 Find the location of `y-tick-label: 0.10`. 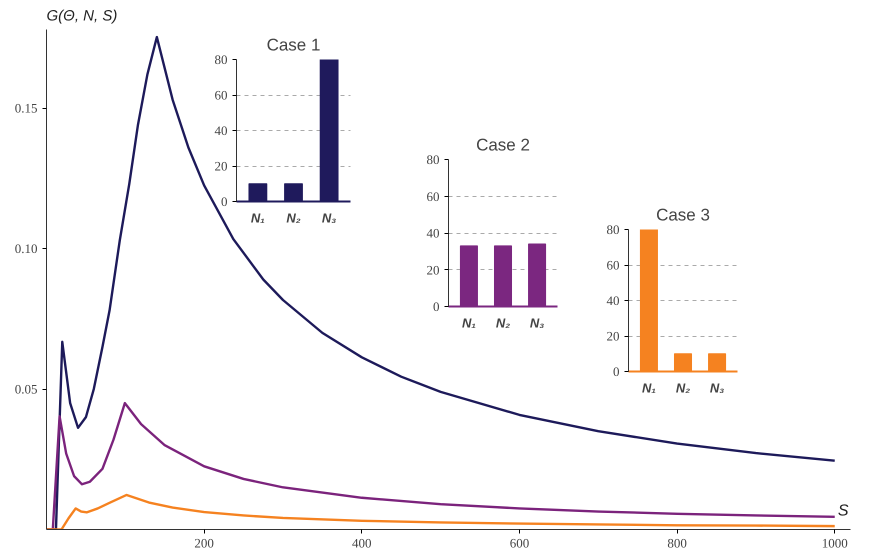

y-tick-label: 0.10 is located at coordinates (26, 248).